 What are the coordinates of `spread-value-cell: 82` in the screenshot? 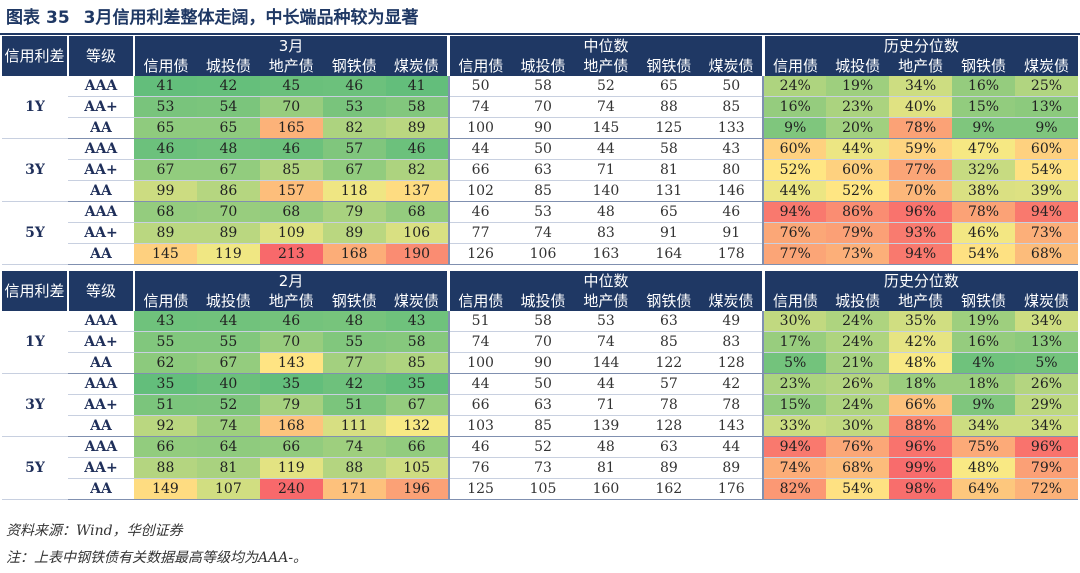 It's located at (354, 128).